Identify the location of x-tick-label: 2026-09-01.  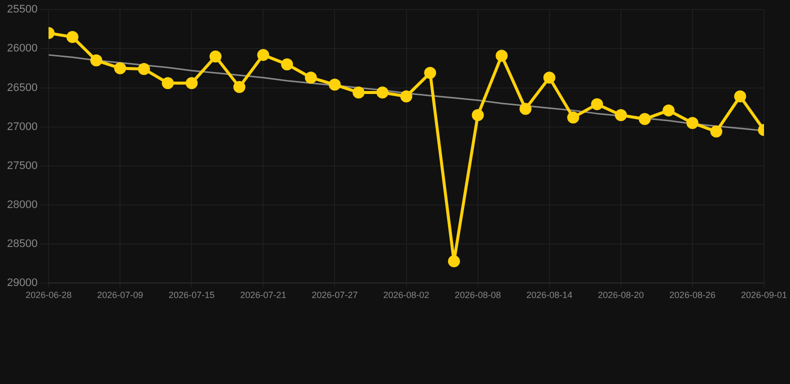
(764, 295).